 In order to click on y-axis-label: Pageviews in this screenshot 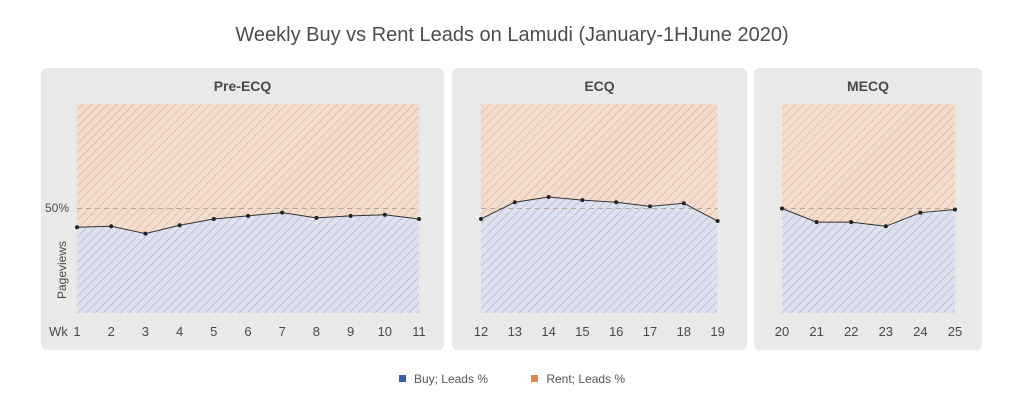, I will do `click(62, 270)`.